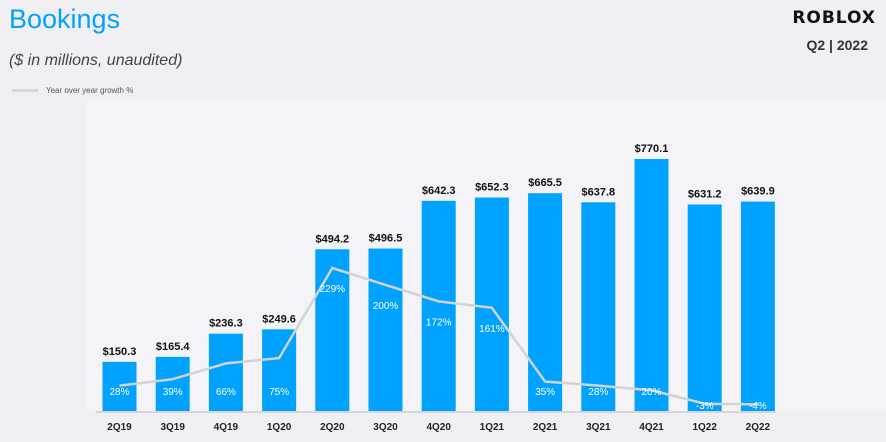 This screenshot has width=886, height=442. Describe the element at coordinates (439, 191) in the screenshot. I see `bar-value-label: $642.3` at that location.